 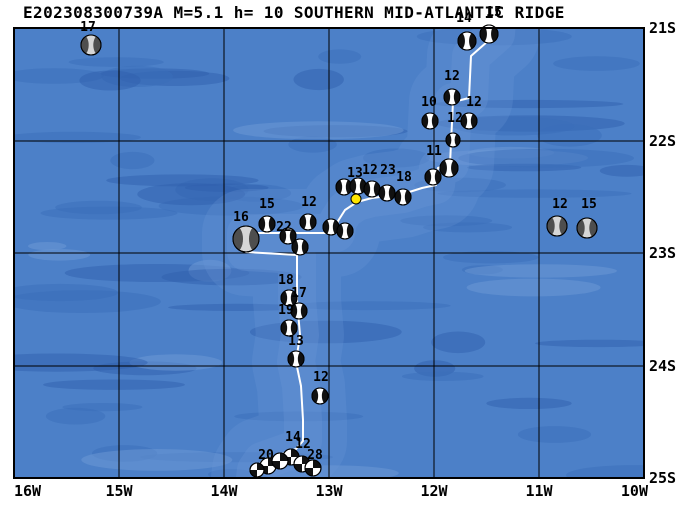 What do you see at coordinates (539, 491) in the screenshot?
I see `lon-tick-label: 11W` at bounding box center [539, 491].